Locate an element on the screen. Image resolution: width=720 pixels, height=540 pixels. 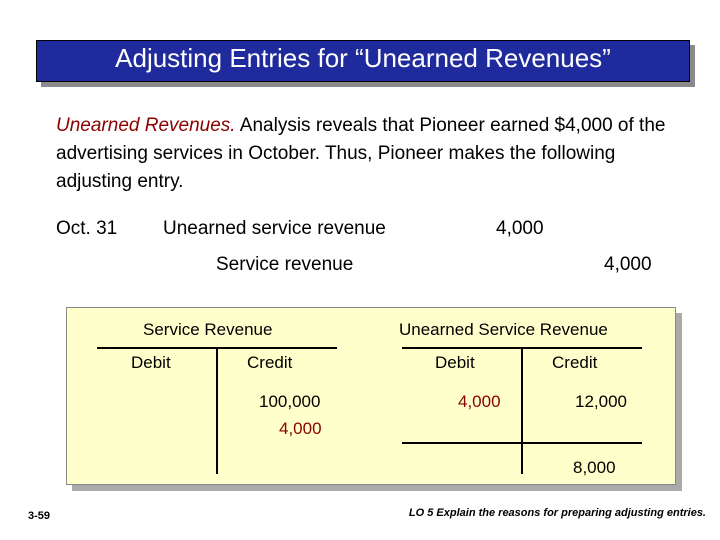
unearned-revenue-credit-label: Credit is located at coordinates (575, 362).